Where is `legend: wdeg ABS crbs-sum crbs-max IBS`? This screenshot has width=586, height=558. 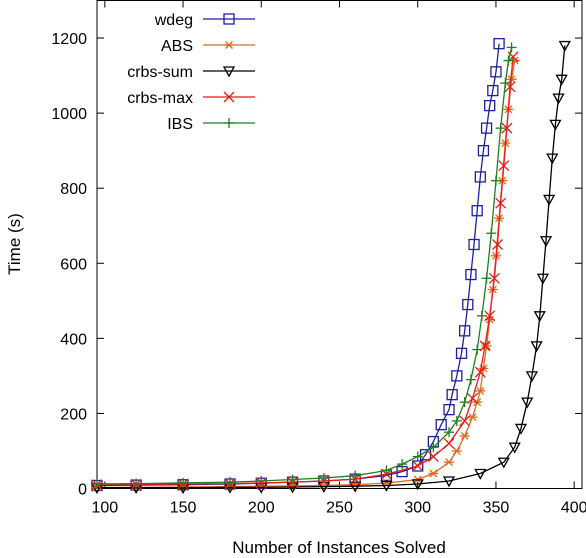 legend: wdeg ABS crbs-sum crbs-max IBS is located at coordinates (191, 72).